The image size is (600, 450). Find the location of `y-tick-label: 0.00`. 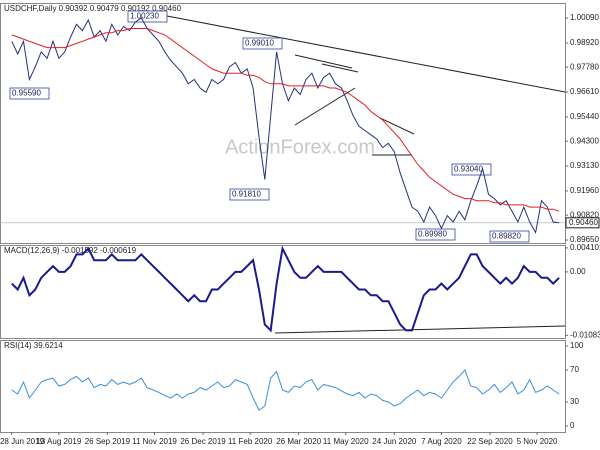

y-tick-label: 0.00 is located at coordinates (578, 271).